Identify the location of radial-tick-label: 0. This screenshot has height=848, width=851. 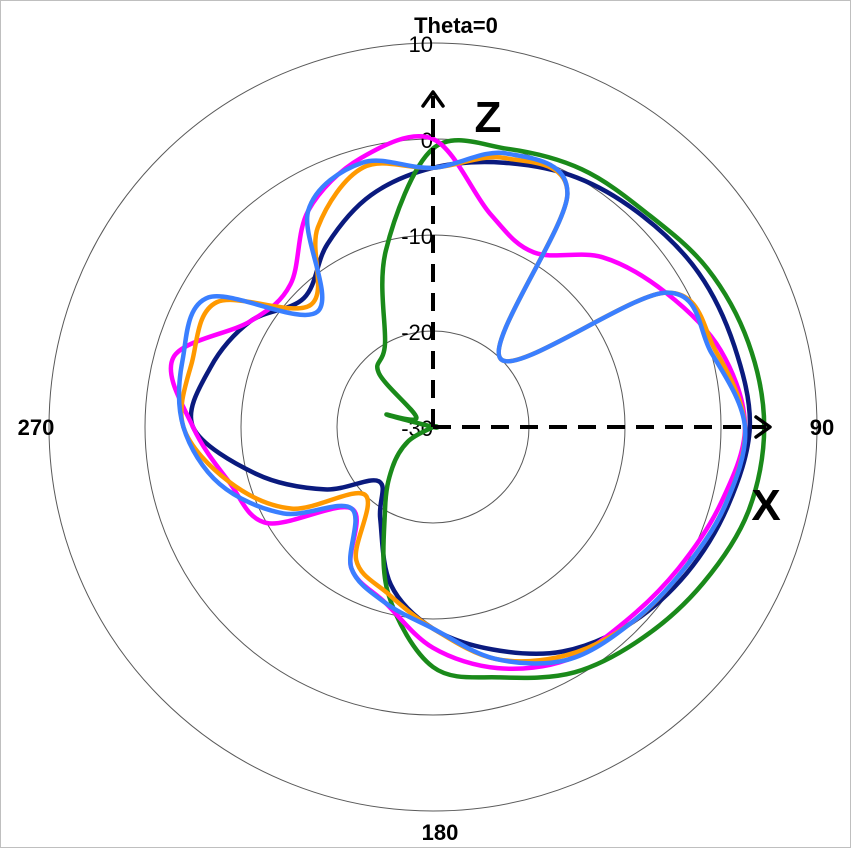
(427, 140).